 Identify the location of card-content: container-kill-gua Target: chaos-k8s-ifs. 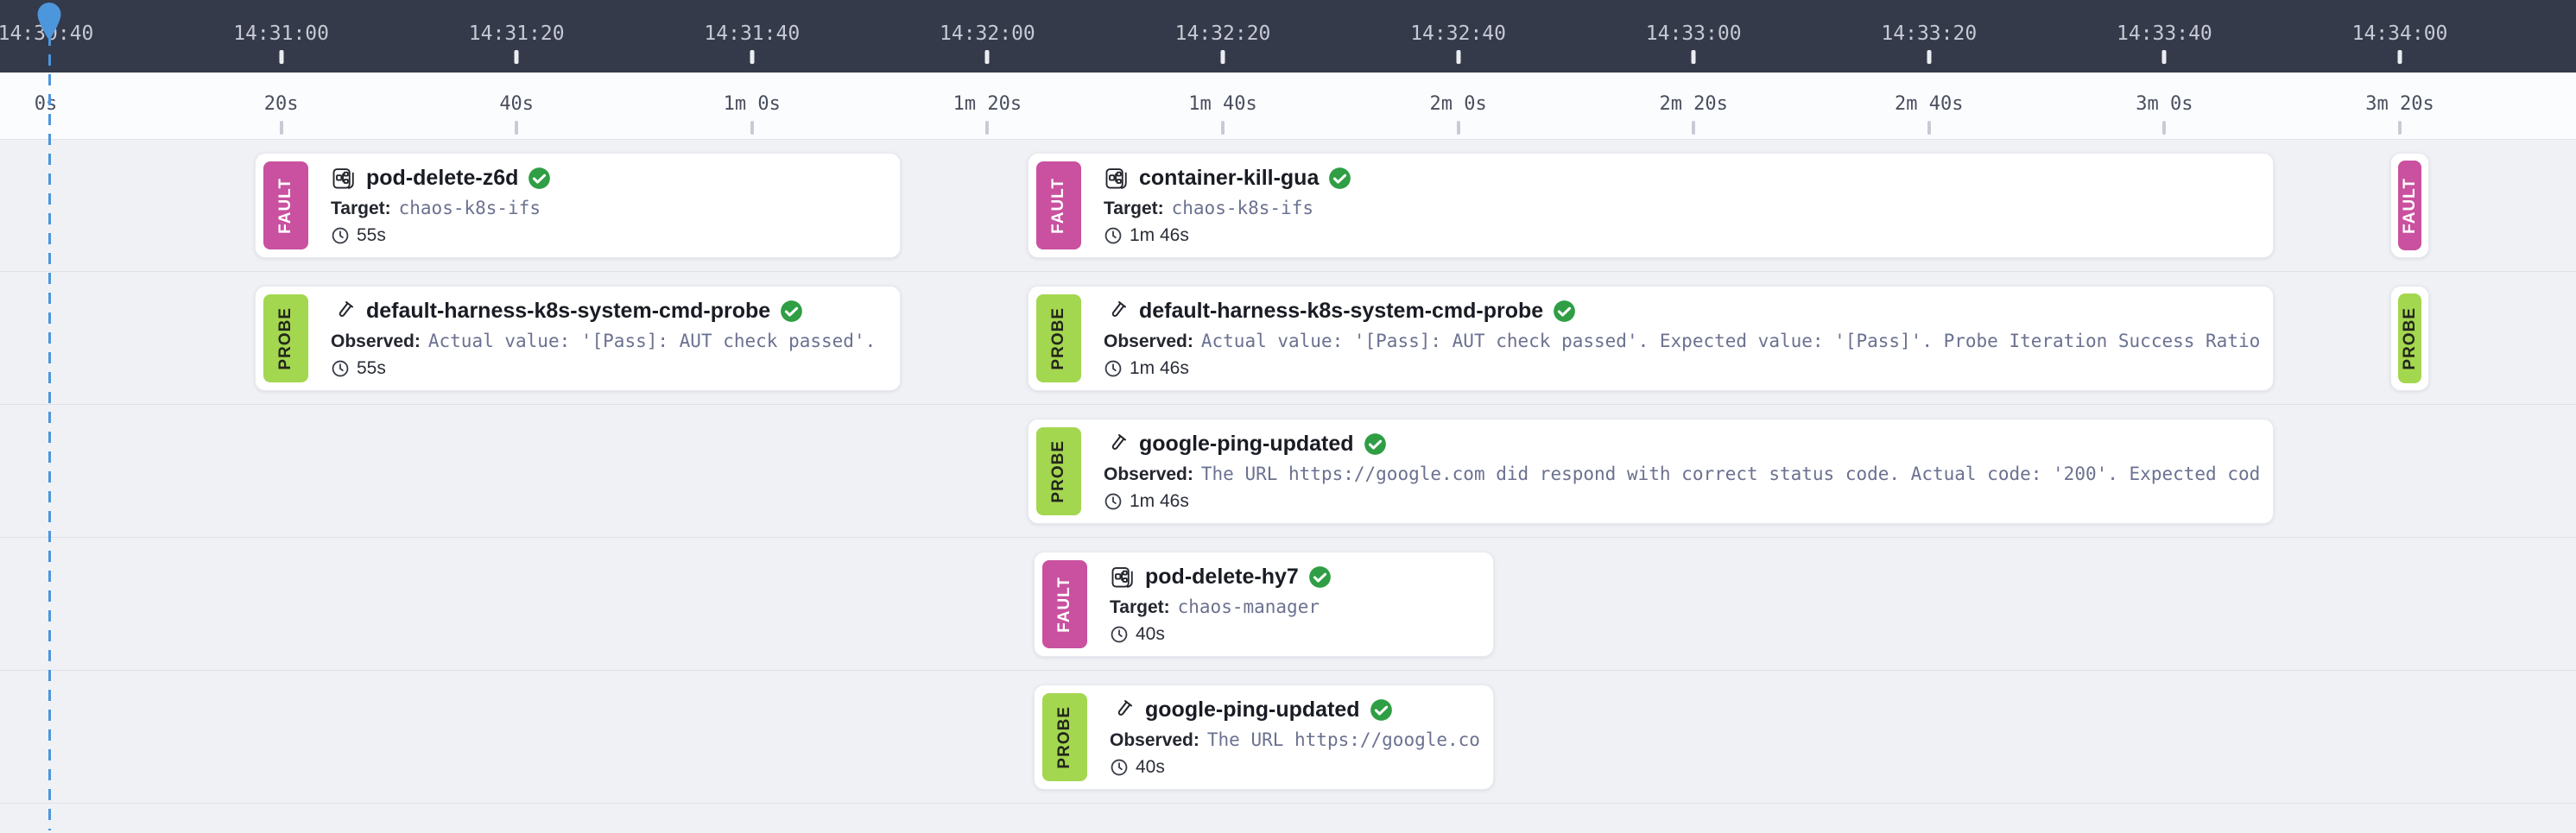
(1681, 205).